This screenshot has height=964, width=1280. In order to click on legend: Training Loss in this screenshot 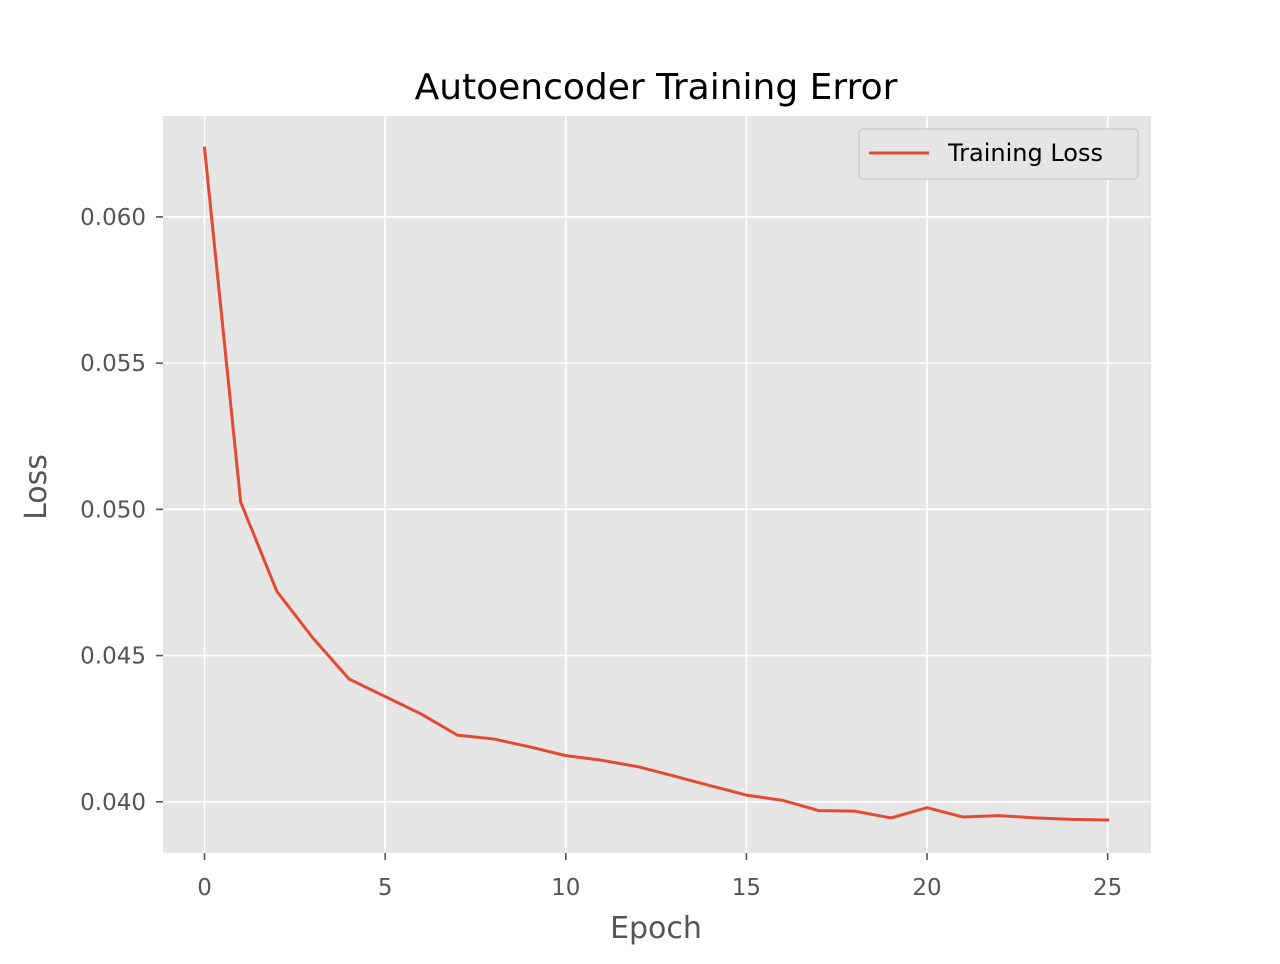, I will do `click(998, 154)`.